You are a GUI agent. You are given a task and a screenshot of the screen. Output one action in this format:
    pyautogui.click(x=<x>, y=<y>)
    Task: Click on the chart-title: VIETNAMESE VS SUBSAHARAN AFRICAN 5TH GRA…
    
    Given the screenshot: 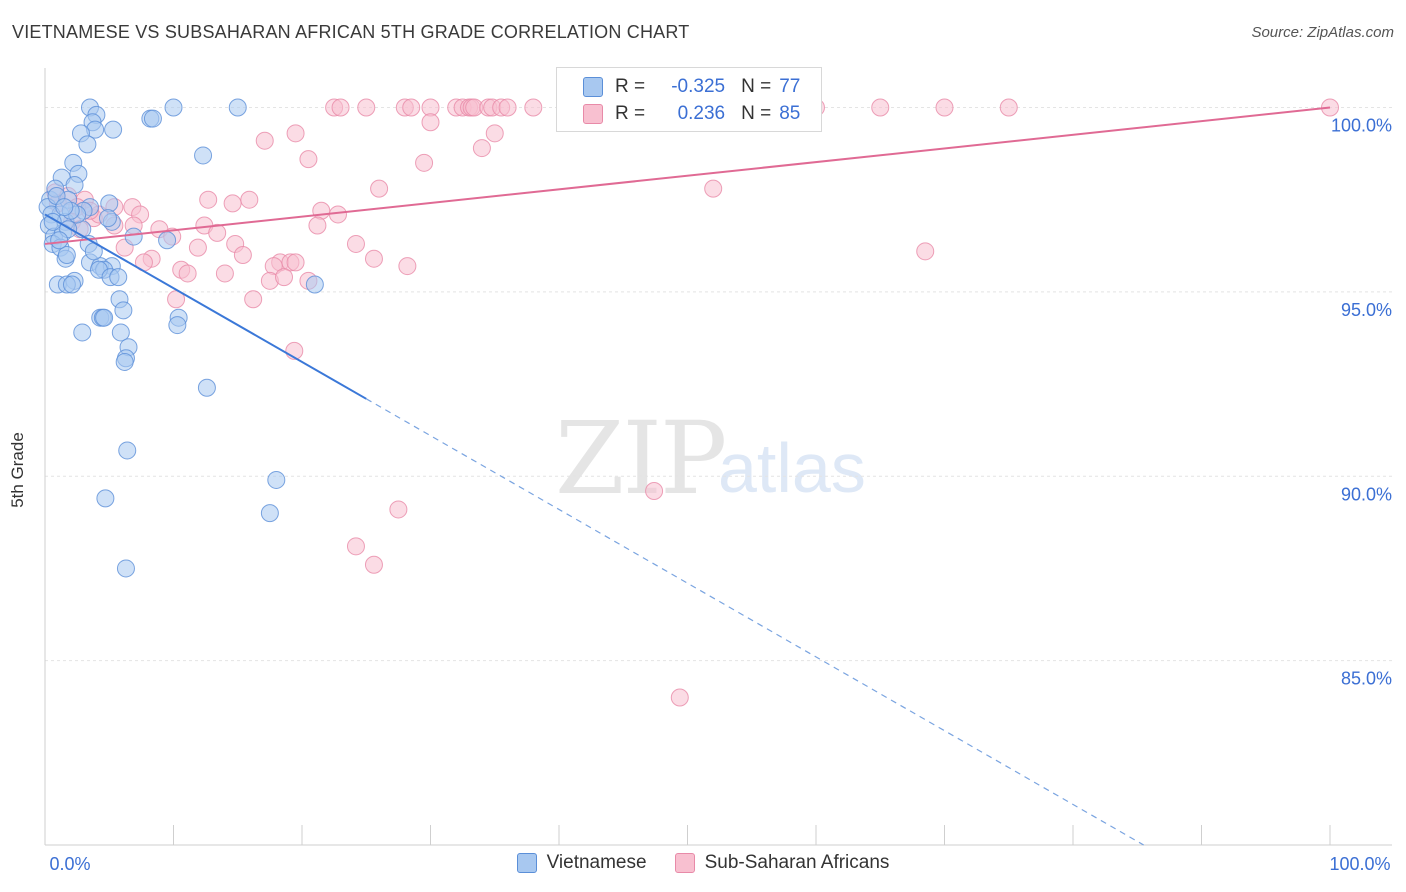 What is the action you would take?
    pyautogui.click(x=351, y=32)
    